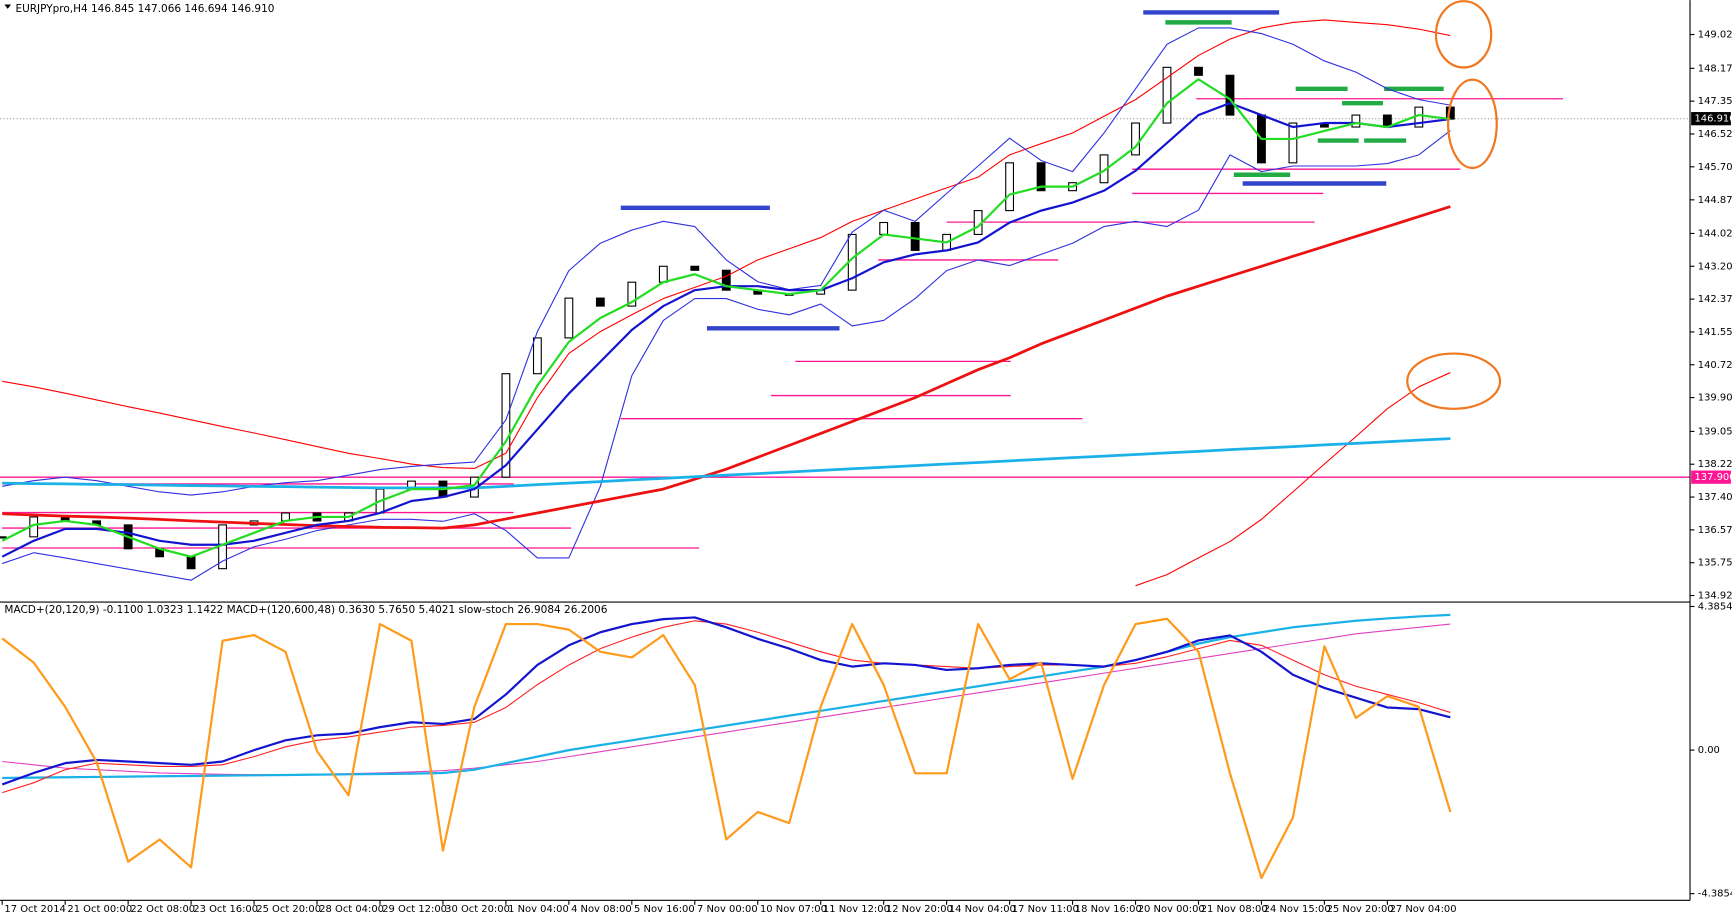 The image size is (1732, 917). What do you see at coordinates (601, 909) in the screenshot?
I see `x-tick-label: 4 Nov 08:00` at bounding box center [601, 909].